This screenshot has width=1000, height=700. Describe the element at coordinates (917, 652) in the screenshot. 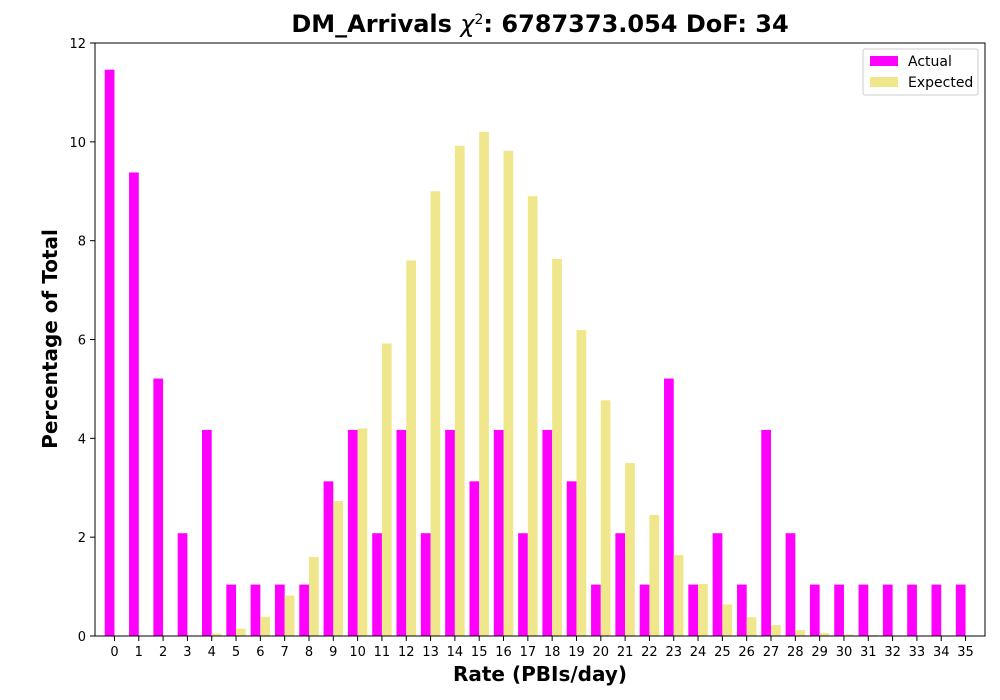

I see `x-tick-label: 33` at that location.